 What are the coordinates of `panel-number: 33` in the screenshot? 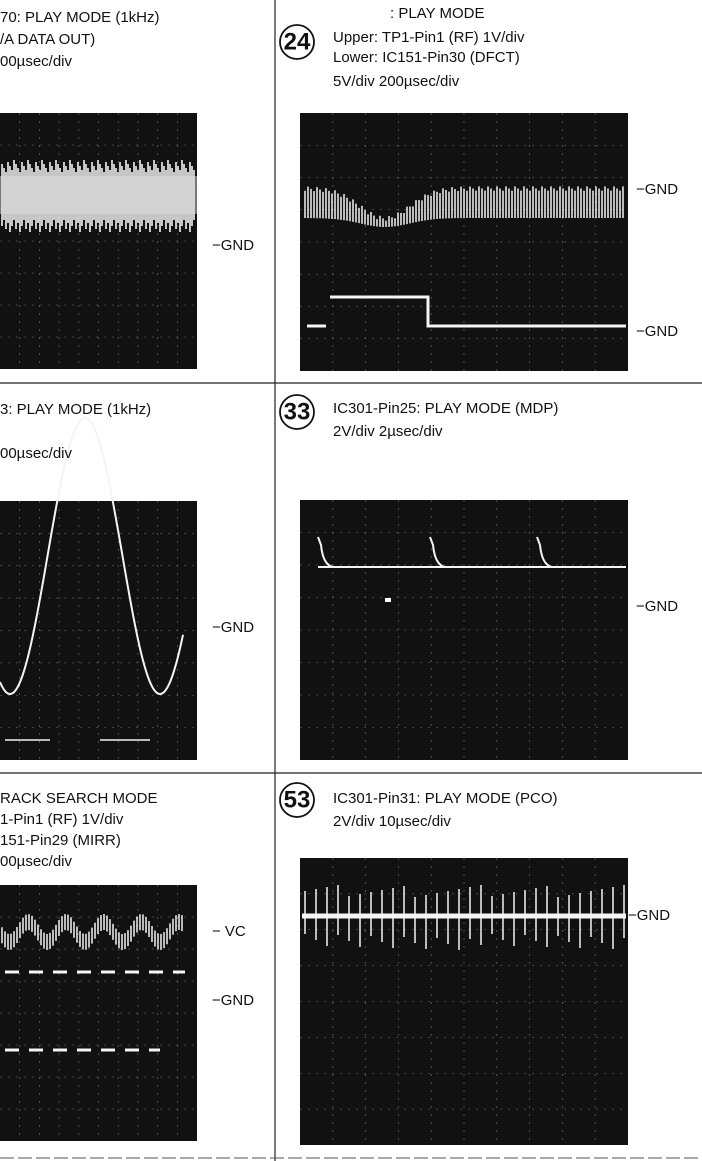 It's located at (297, 411).